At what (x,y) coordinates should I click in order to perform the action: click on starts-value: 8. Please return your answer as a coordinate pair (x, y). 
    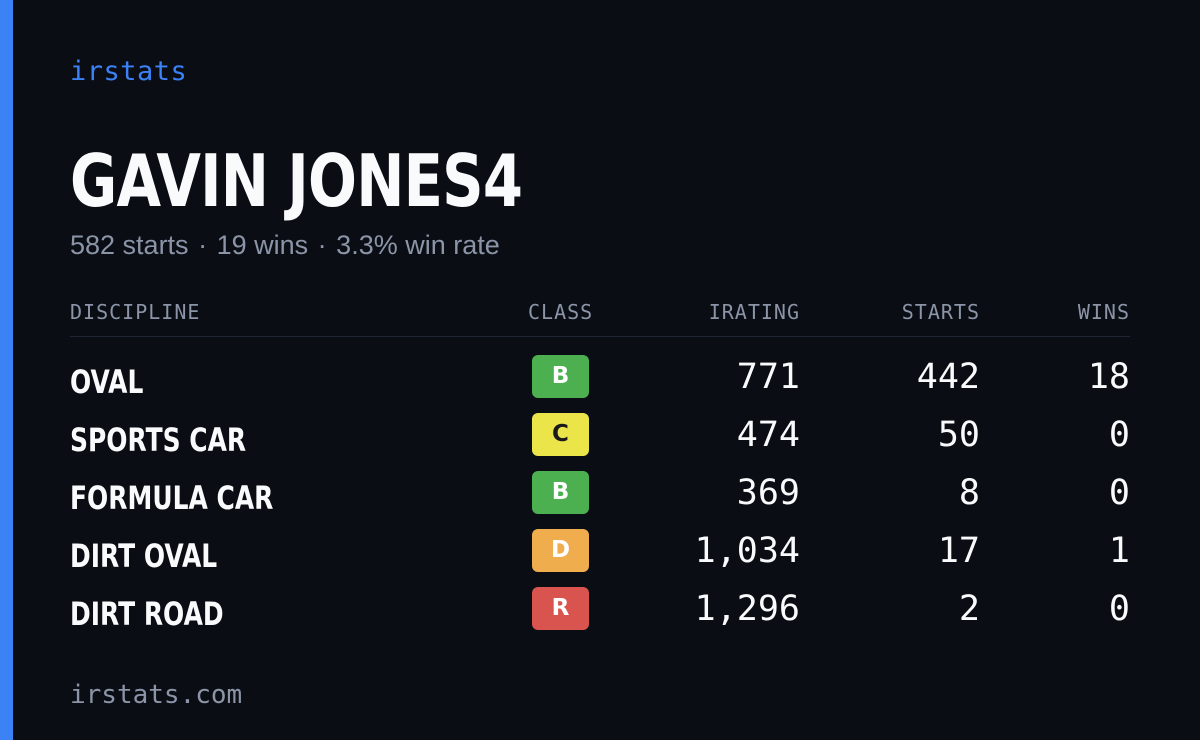
    Looking at the image, I should click on (969, 493).